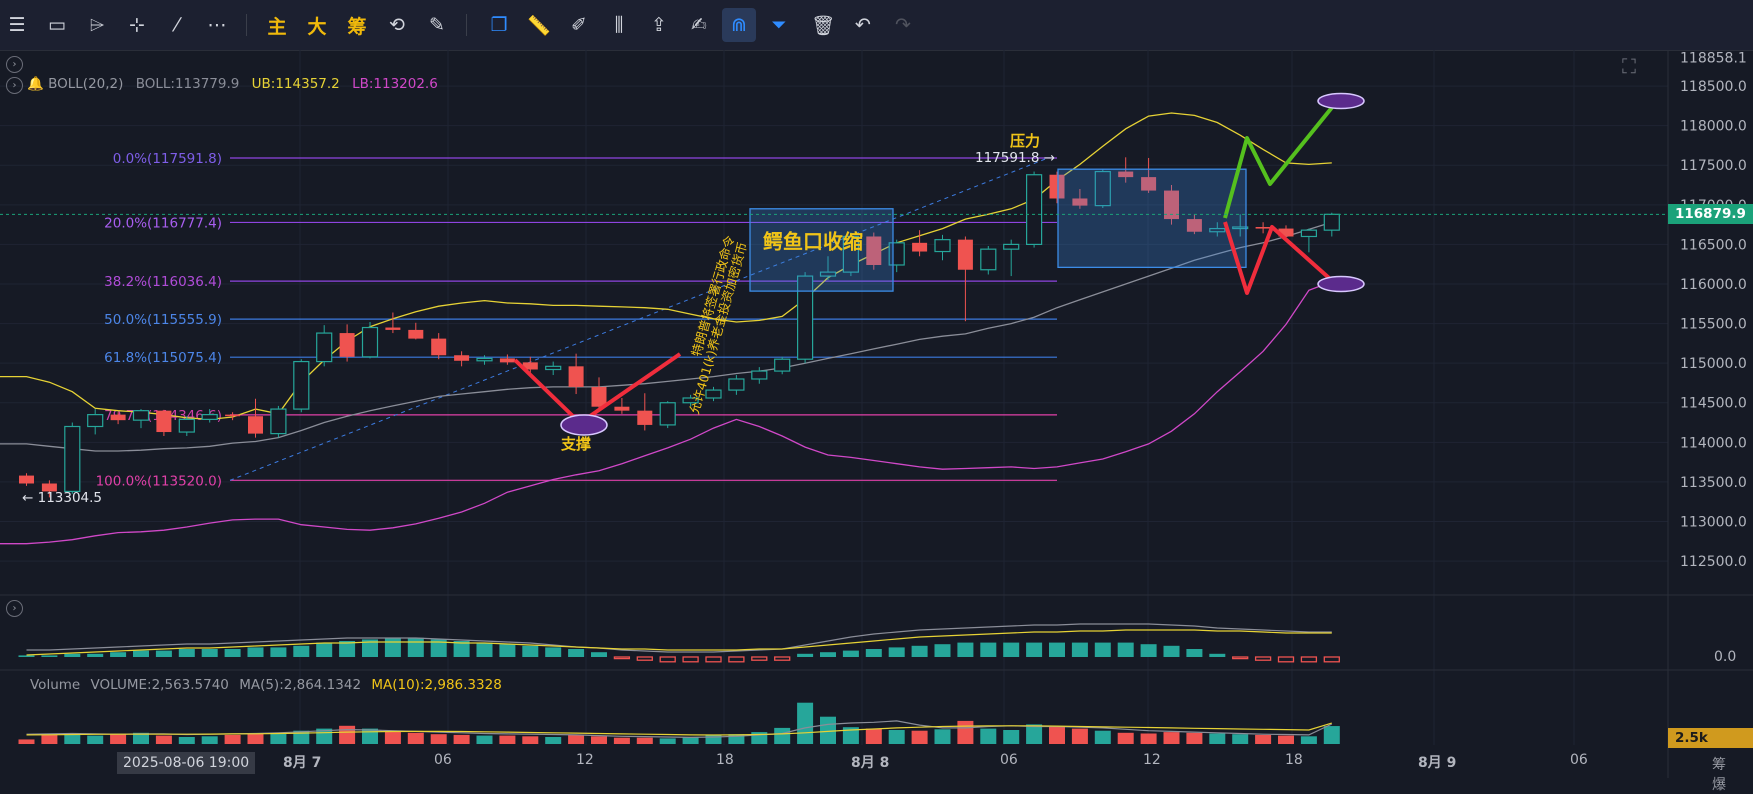  I want to click on time-axis-label: 8月 8, so click(870, 763).